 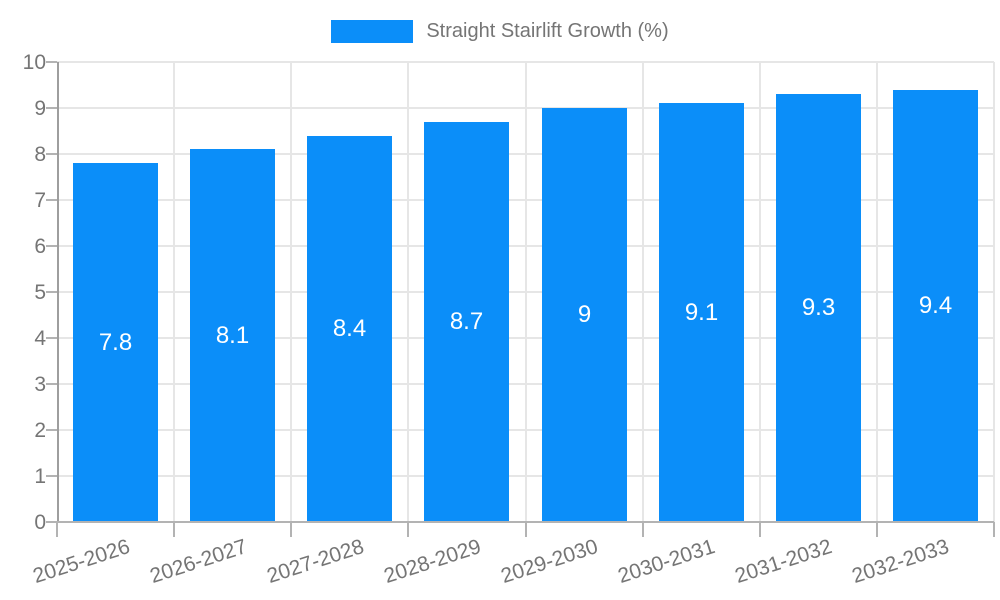 I want to click on bar: 9.4, so click(x=935, y=306).